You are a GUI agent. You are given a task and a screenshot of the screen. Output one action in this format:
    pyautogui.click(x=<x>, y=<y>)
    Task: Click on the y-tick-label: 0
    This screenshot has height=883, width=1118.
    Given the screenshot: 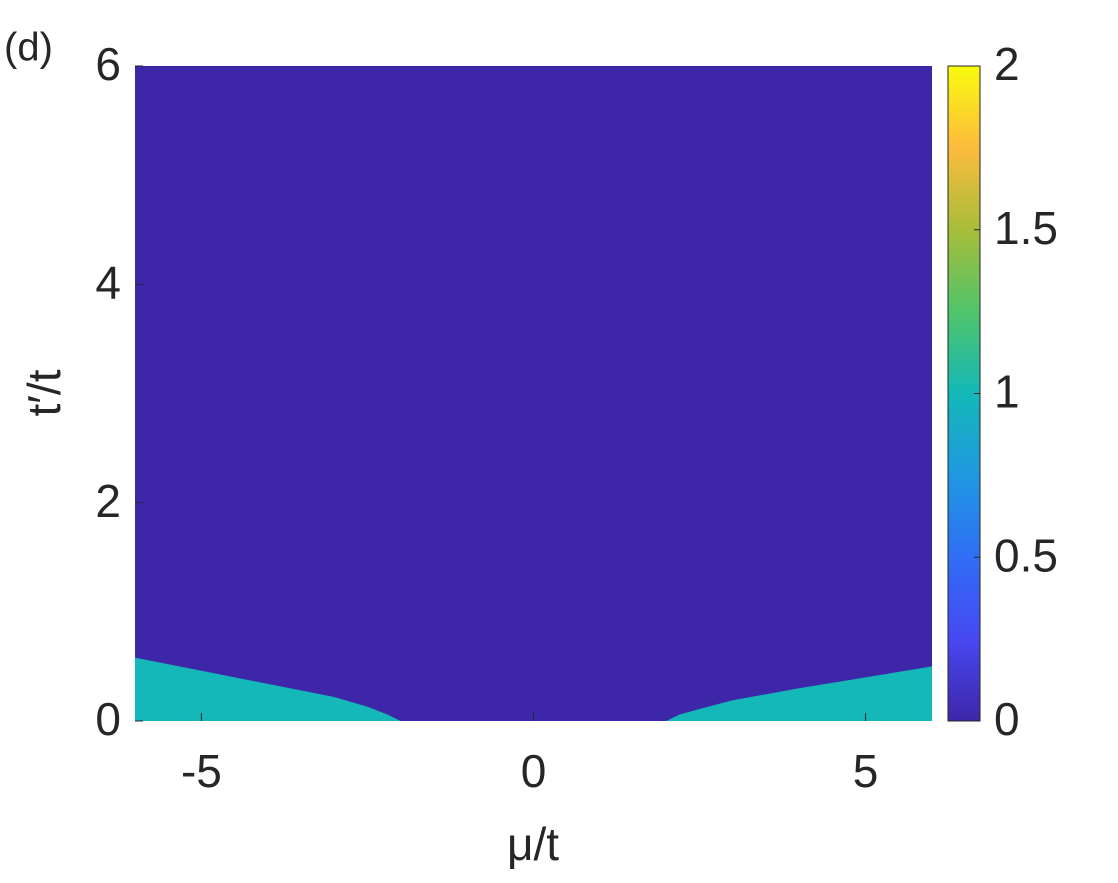 What is the action you would take?
    pyautogui.click(x=108, y=719)
    